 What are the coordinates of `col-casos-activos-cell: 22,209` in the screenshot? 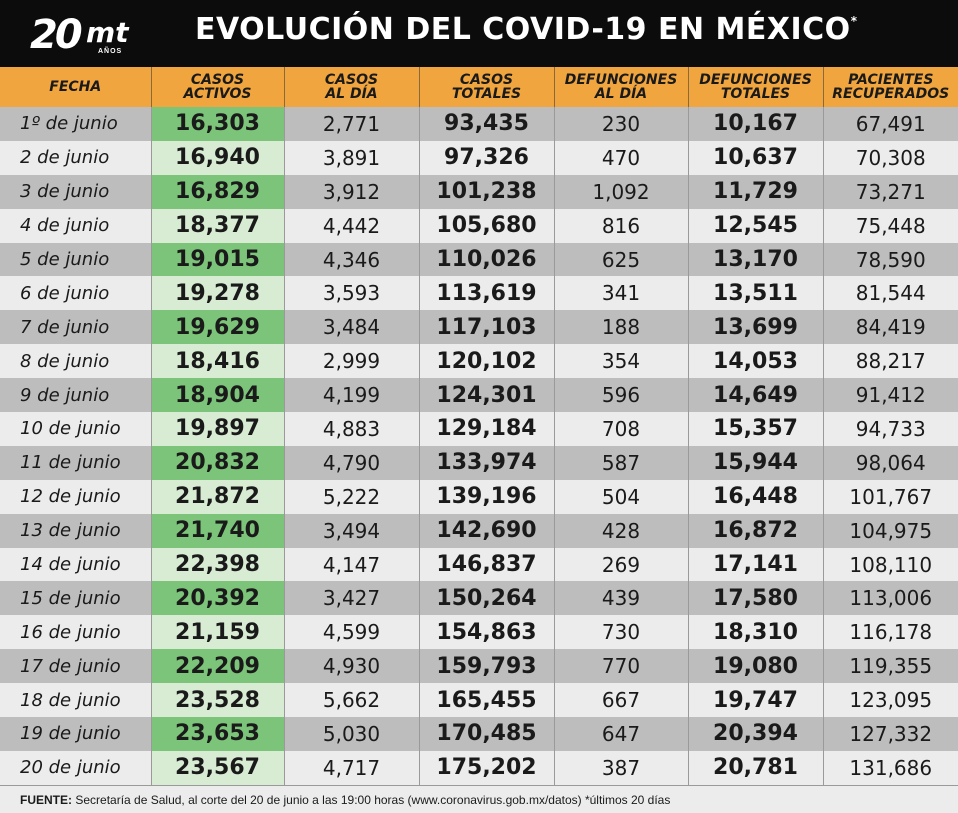 It's located at (218, 666).